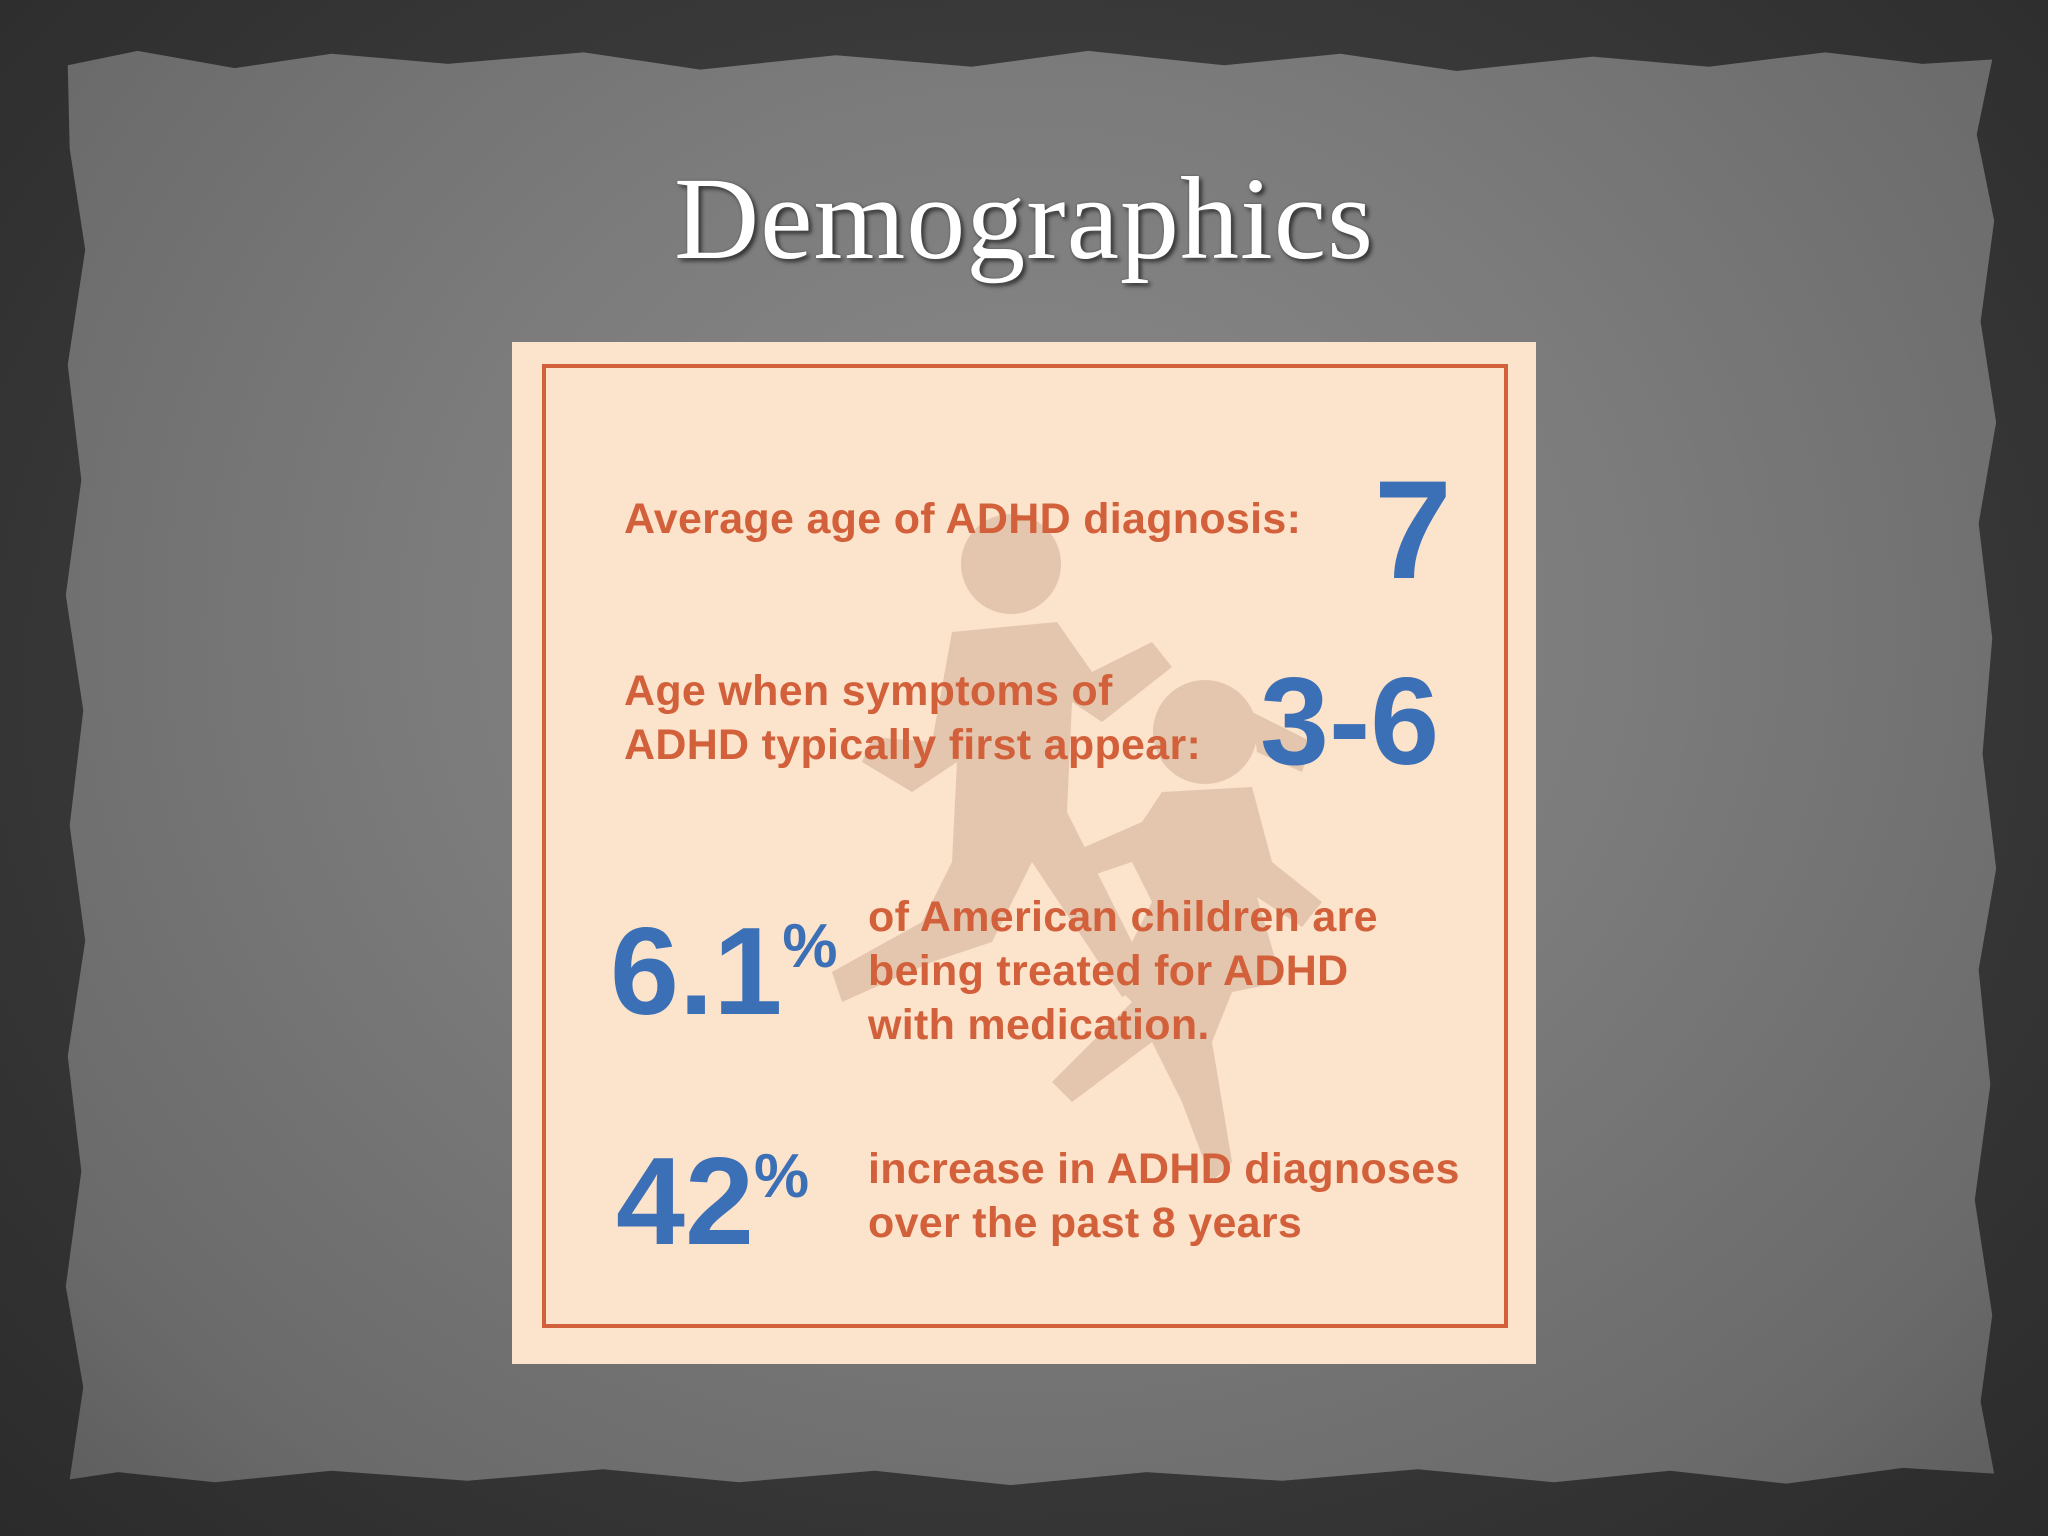  I want to click on stat-medication-unit: %, so click(810, 946).